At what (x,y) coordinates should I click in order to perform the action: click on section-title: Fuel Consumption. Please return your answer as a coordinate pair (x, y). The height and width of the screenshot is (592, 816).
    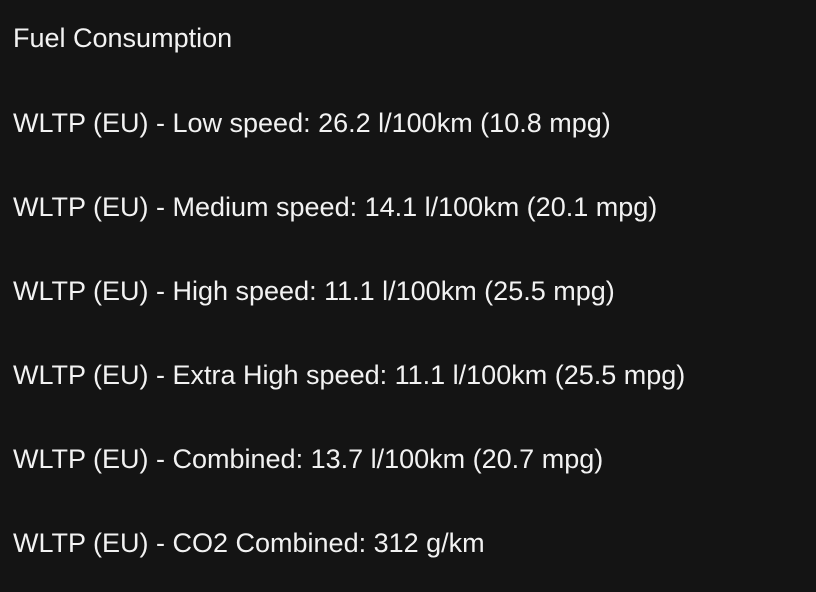
    Looking at the image, I should click on (123, 38).